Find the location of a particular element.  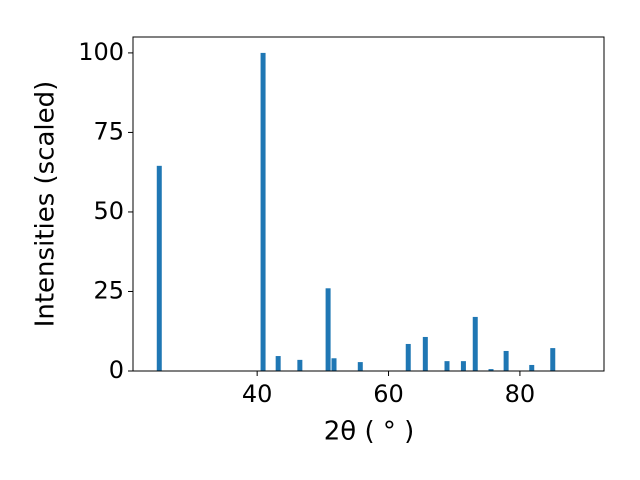

x-axis-label: 2θ ( ° ) is located at coordinates (369, 432).